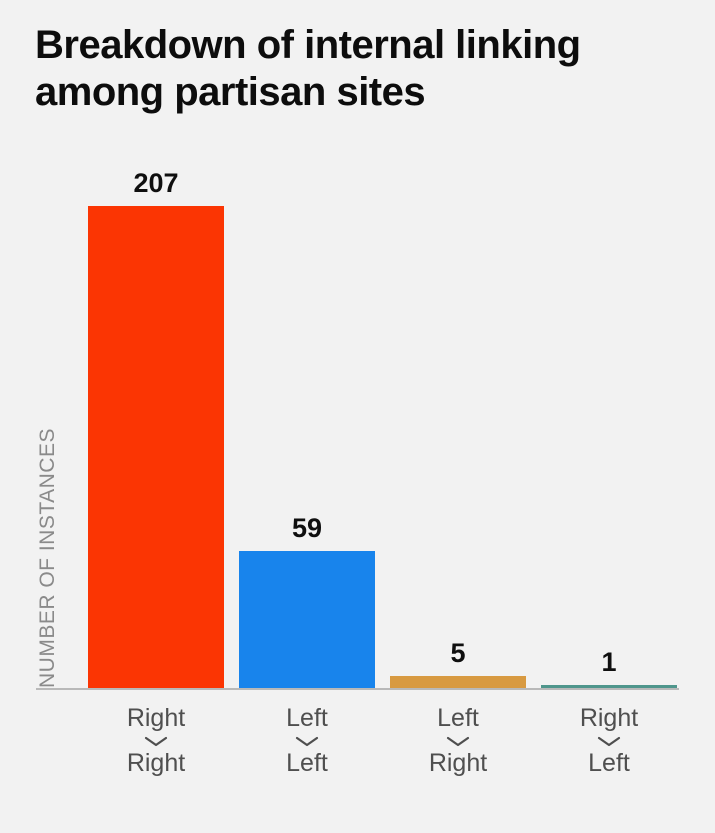 This screenshot has height=833, width=715. What do you see at coordinates (47, 558) in the screenshot?
I see `y-axis-label: NUMBER OF INSTANCES` at bounding box center [47, 558].